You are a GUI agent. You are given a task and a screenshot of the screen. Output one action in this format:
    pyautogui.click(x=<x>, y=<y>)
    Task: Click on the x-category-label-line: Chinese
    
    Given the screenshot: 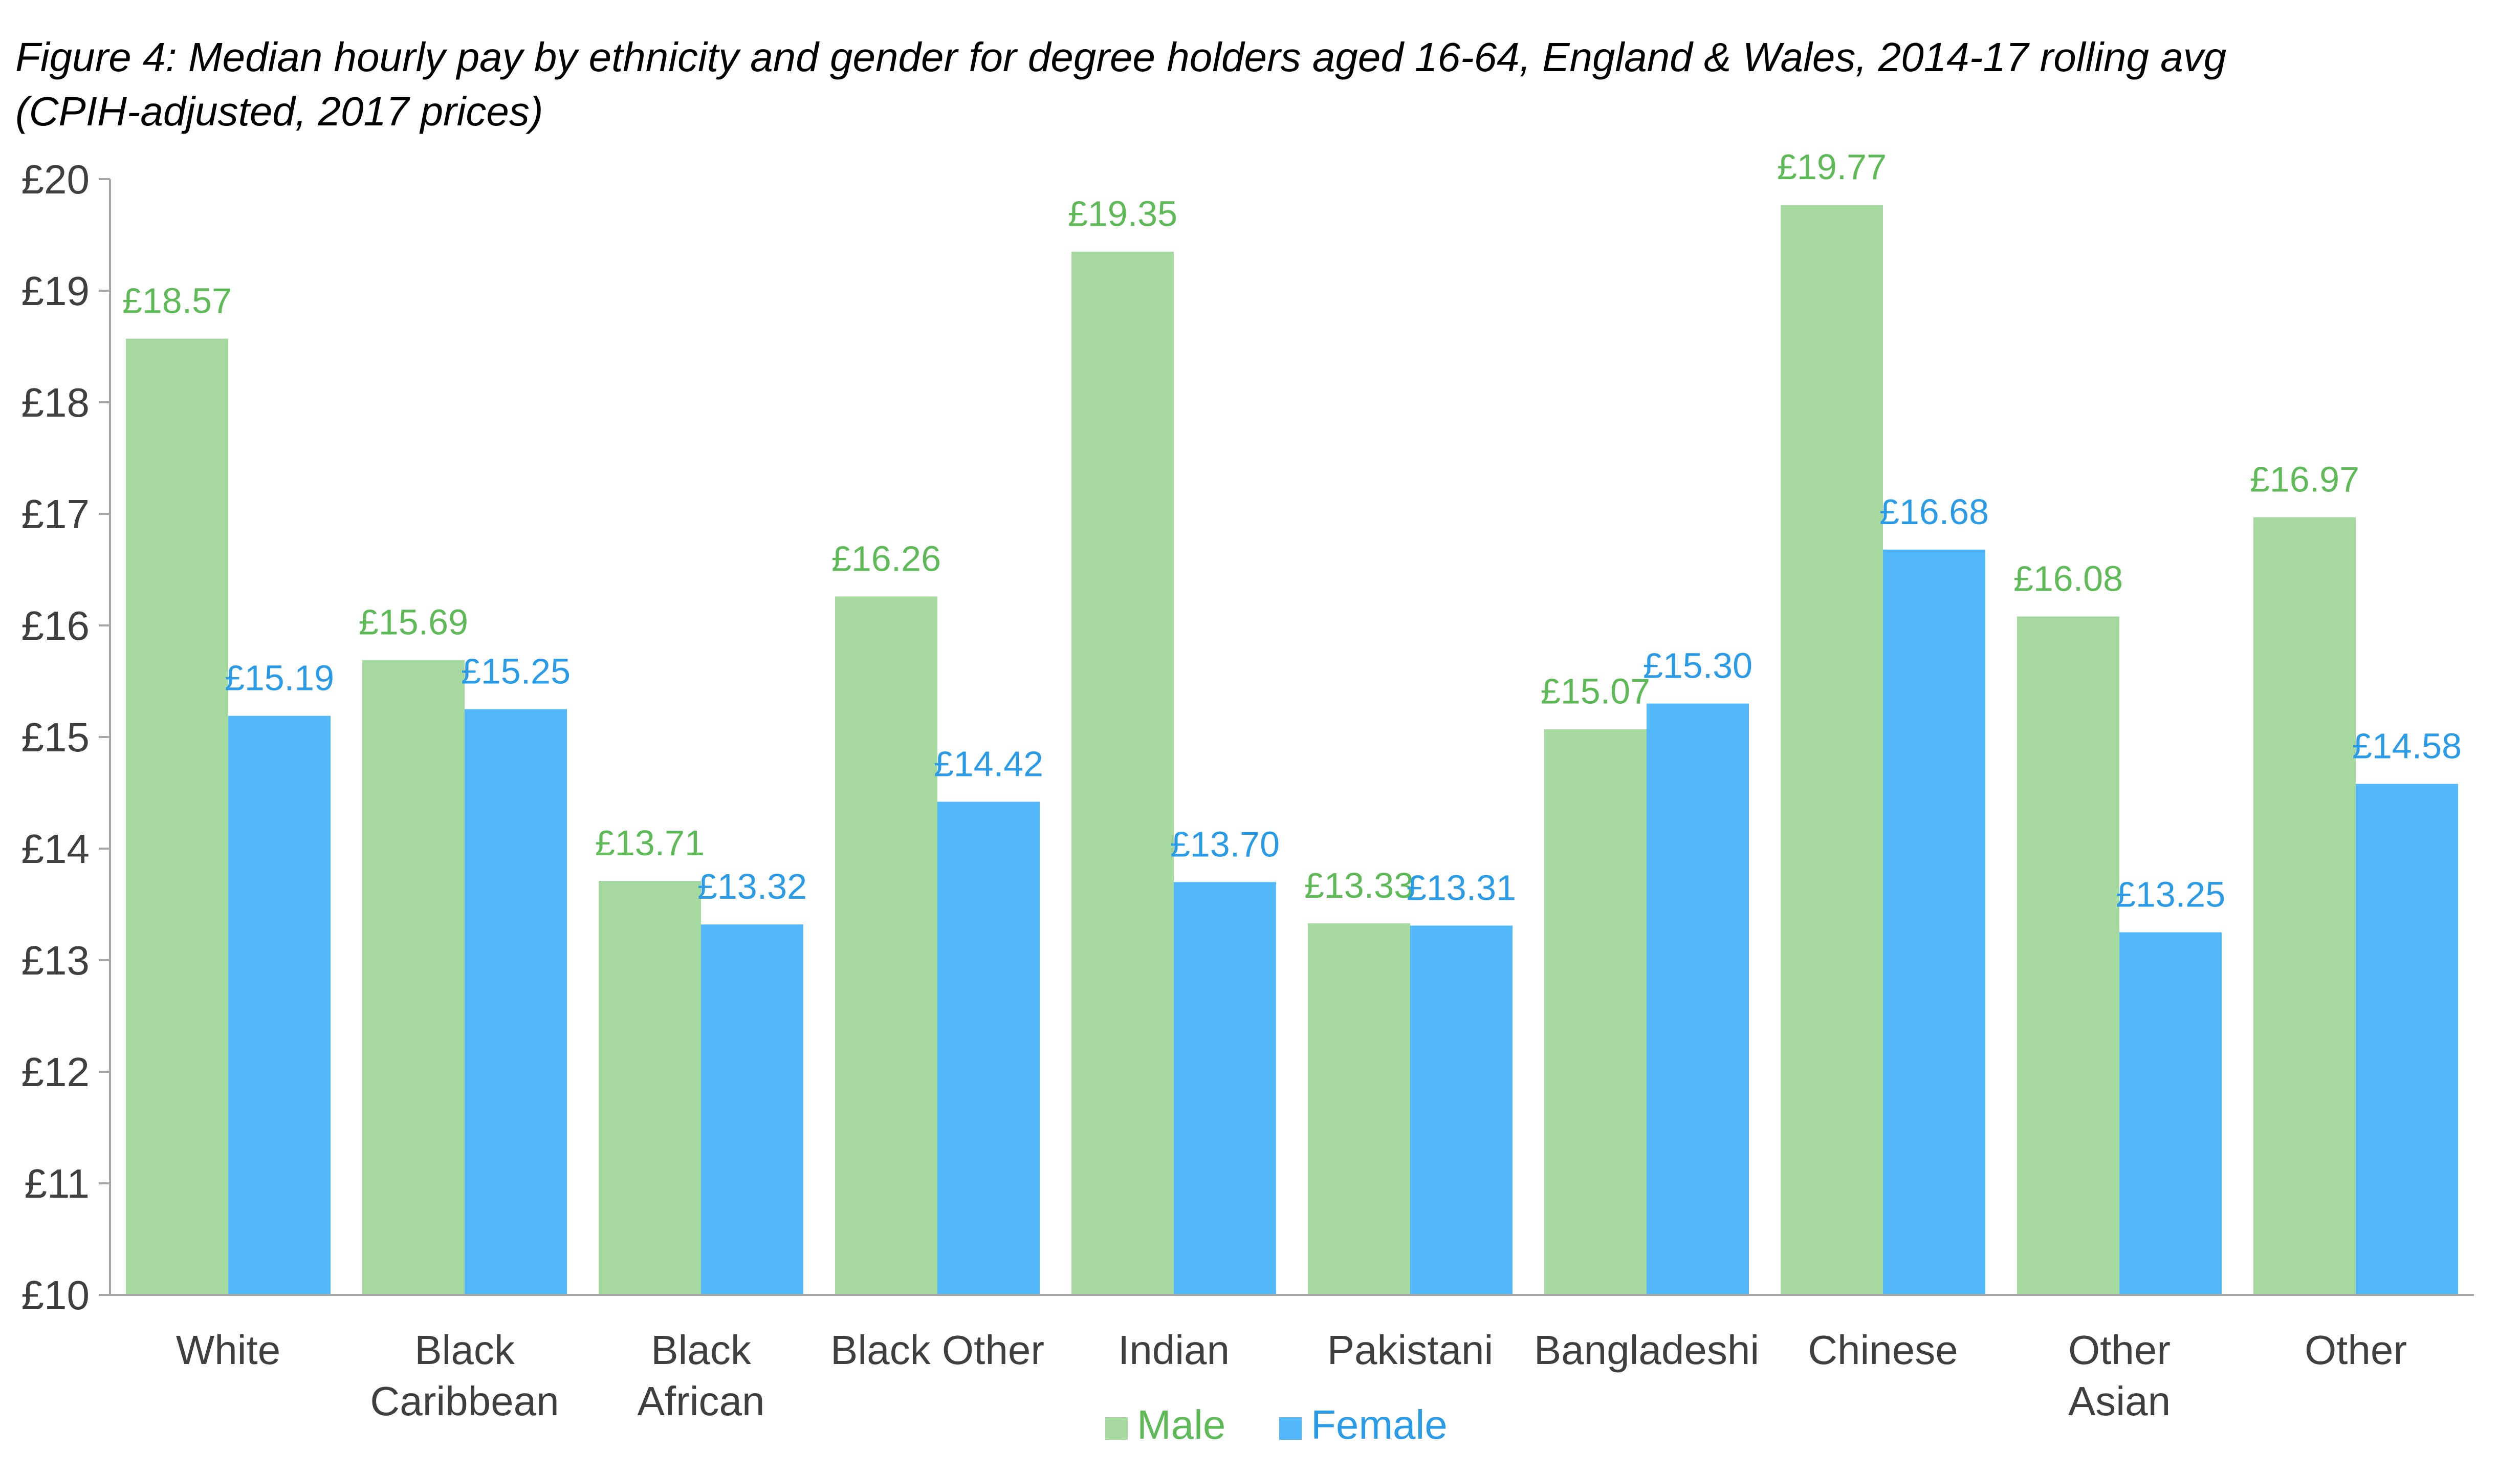 What is the action you would take?
    pyautogui.click(x=1883, y=1350)
    